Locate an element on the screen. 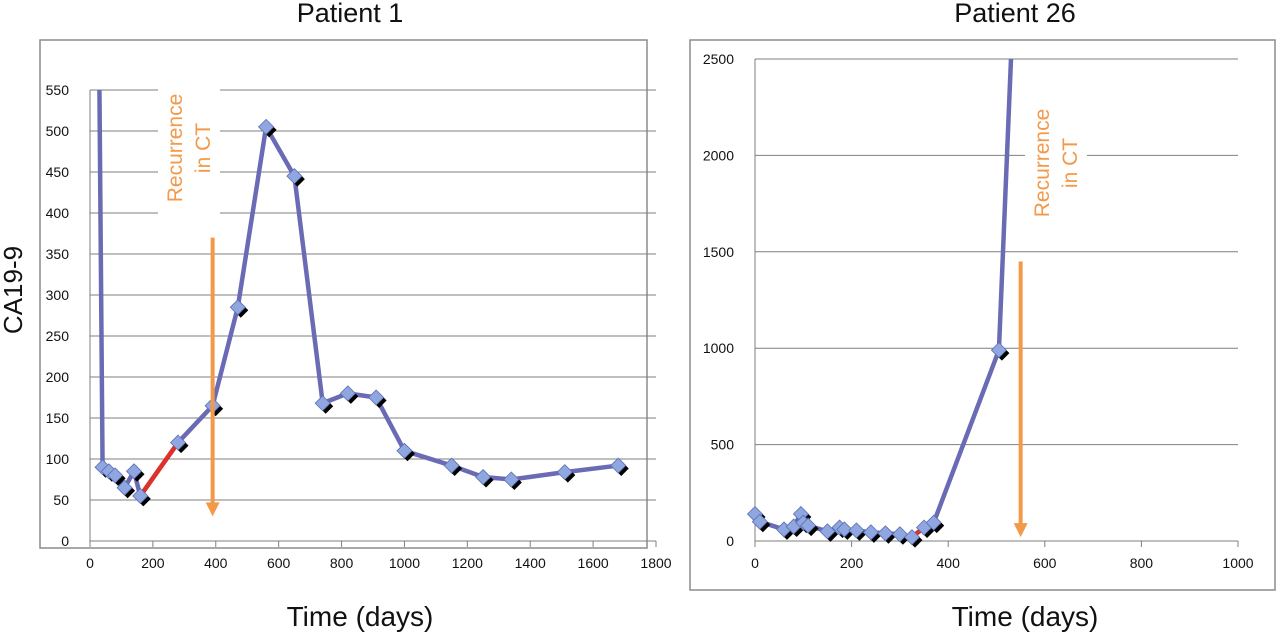  y-tick-label: 450 is located at coordinates (58, 172).